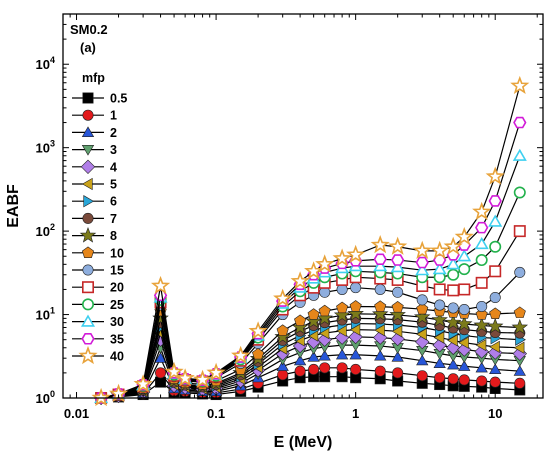 The image size is (550, 460). I want to click on x-tick-label: 0.1, so click(216, 413).